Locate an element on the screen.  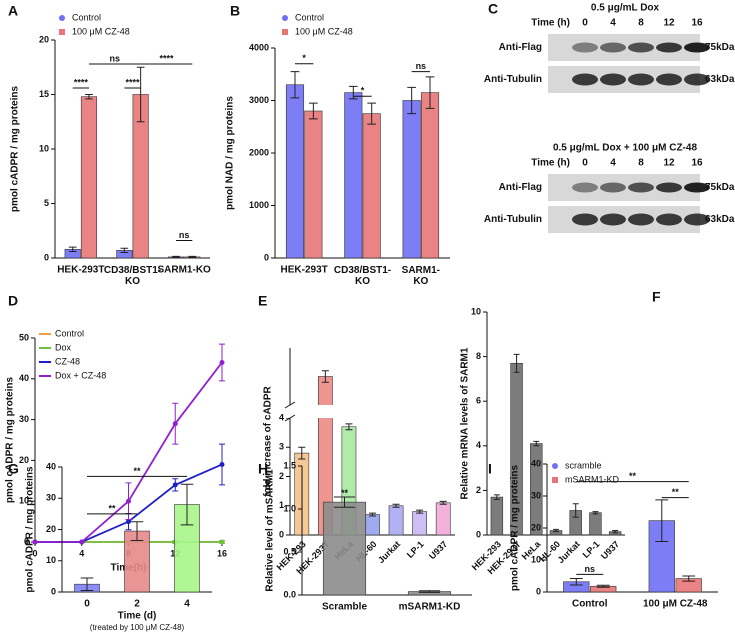
panel-letter: C is located at coordinates (493, 9).